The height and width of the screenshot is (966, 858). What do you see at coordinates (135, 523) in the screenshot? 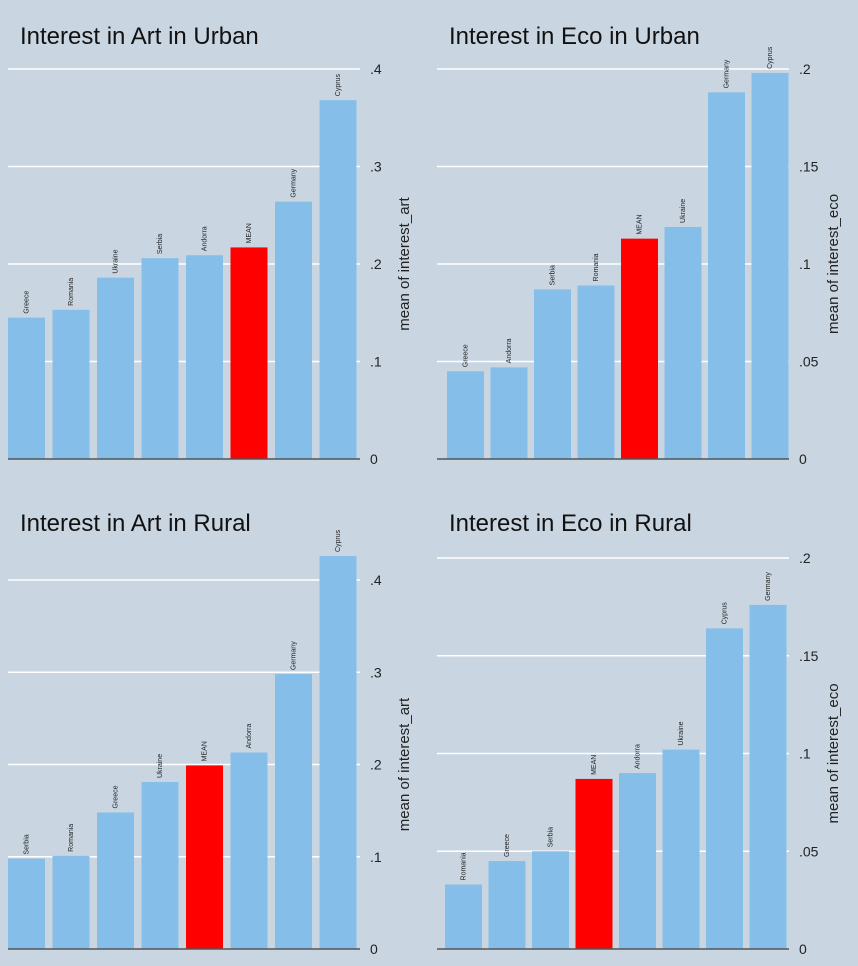
I see `chart-title: Interest in Art in Rural` at bounding box center [135, 523].